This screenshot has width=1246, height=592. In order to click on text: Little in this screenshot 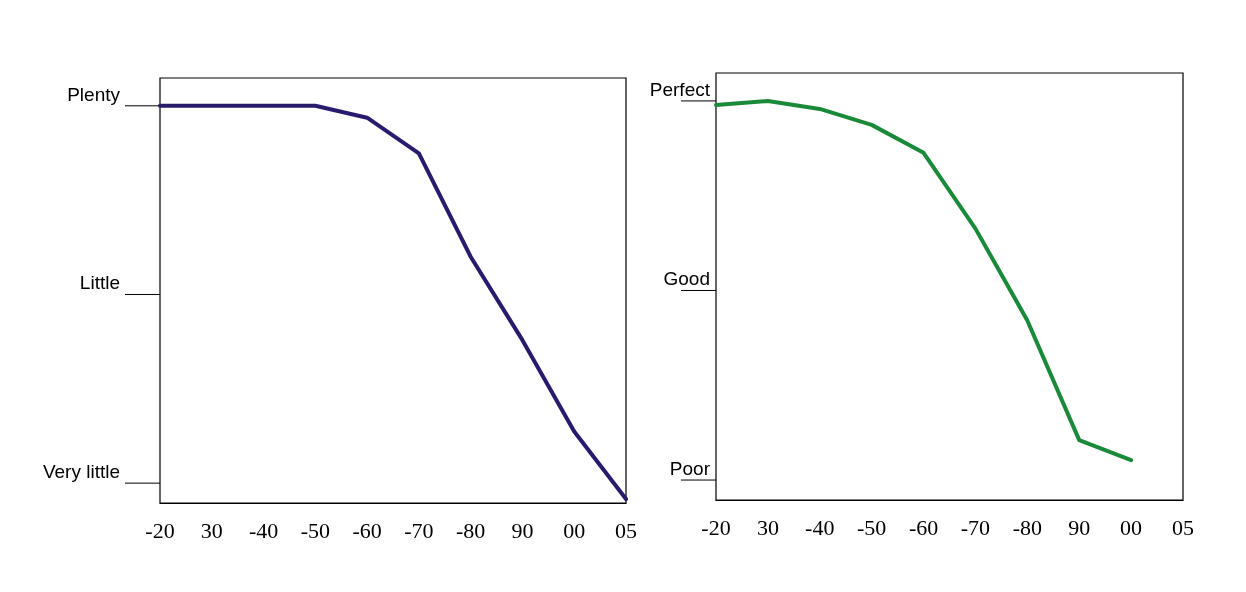, I will do `click(99, 283)`.